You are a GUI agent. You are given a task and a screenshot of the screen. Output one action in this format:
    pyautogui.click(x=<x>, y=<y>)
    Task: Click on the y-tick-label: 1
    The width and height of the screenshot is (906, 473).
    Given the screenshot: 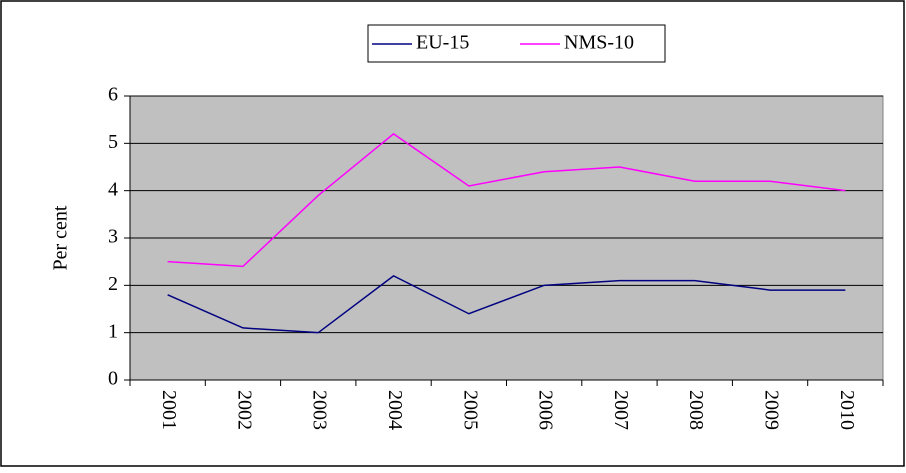 What is the action you would take?
    pyautogui.click(x=113, y=331)
    